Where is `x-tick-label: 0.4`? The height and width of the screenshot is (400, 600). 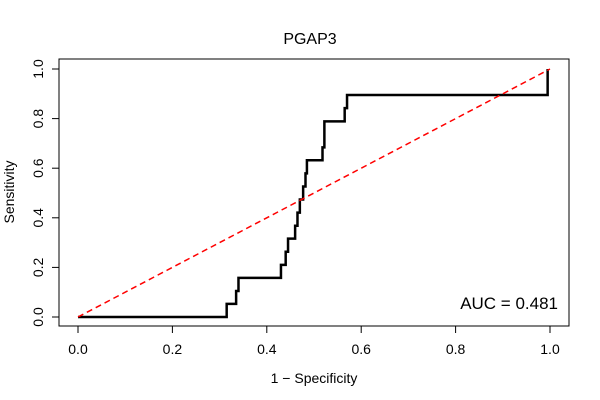 x-tick-label: 0.4 is located at coordinates (267, 349).